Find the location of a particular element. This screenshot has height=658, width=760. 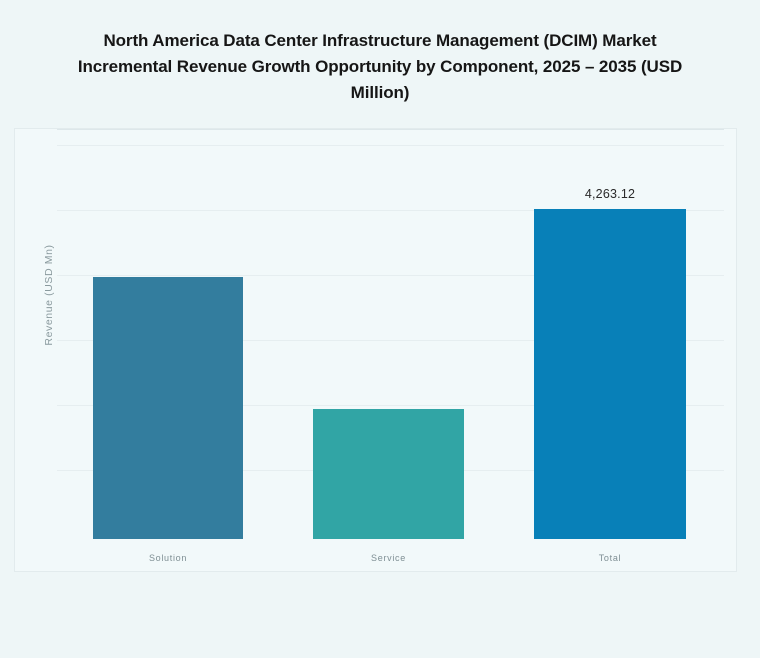

bar-solution is located at coordinates (168, 408).